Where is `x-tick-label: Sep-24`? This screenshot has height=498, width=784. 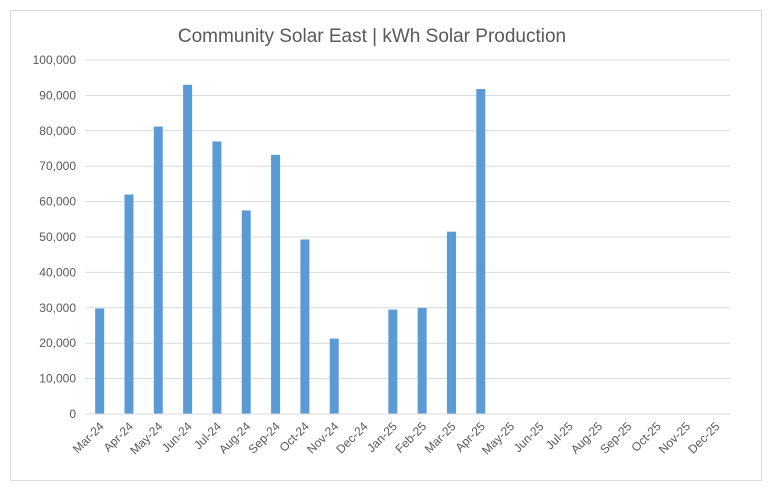 x-tick-label: Sep-24 is located at coordinates (263, 437).